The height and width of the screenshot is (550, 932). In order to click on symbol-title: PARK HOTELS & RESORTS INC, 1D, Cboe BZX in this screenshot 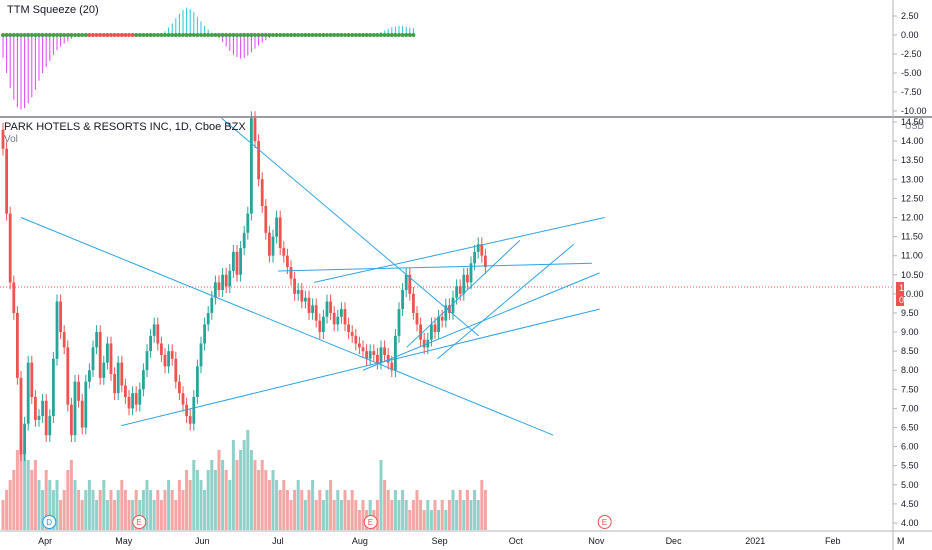, I will do `click(125, 127)`.